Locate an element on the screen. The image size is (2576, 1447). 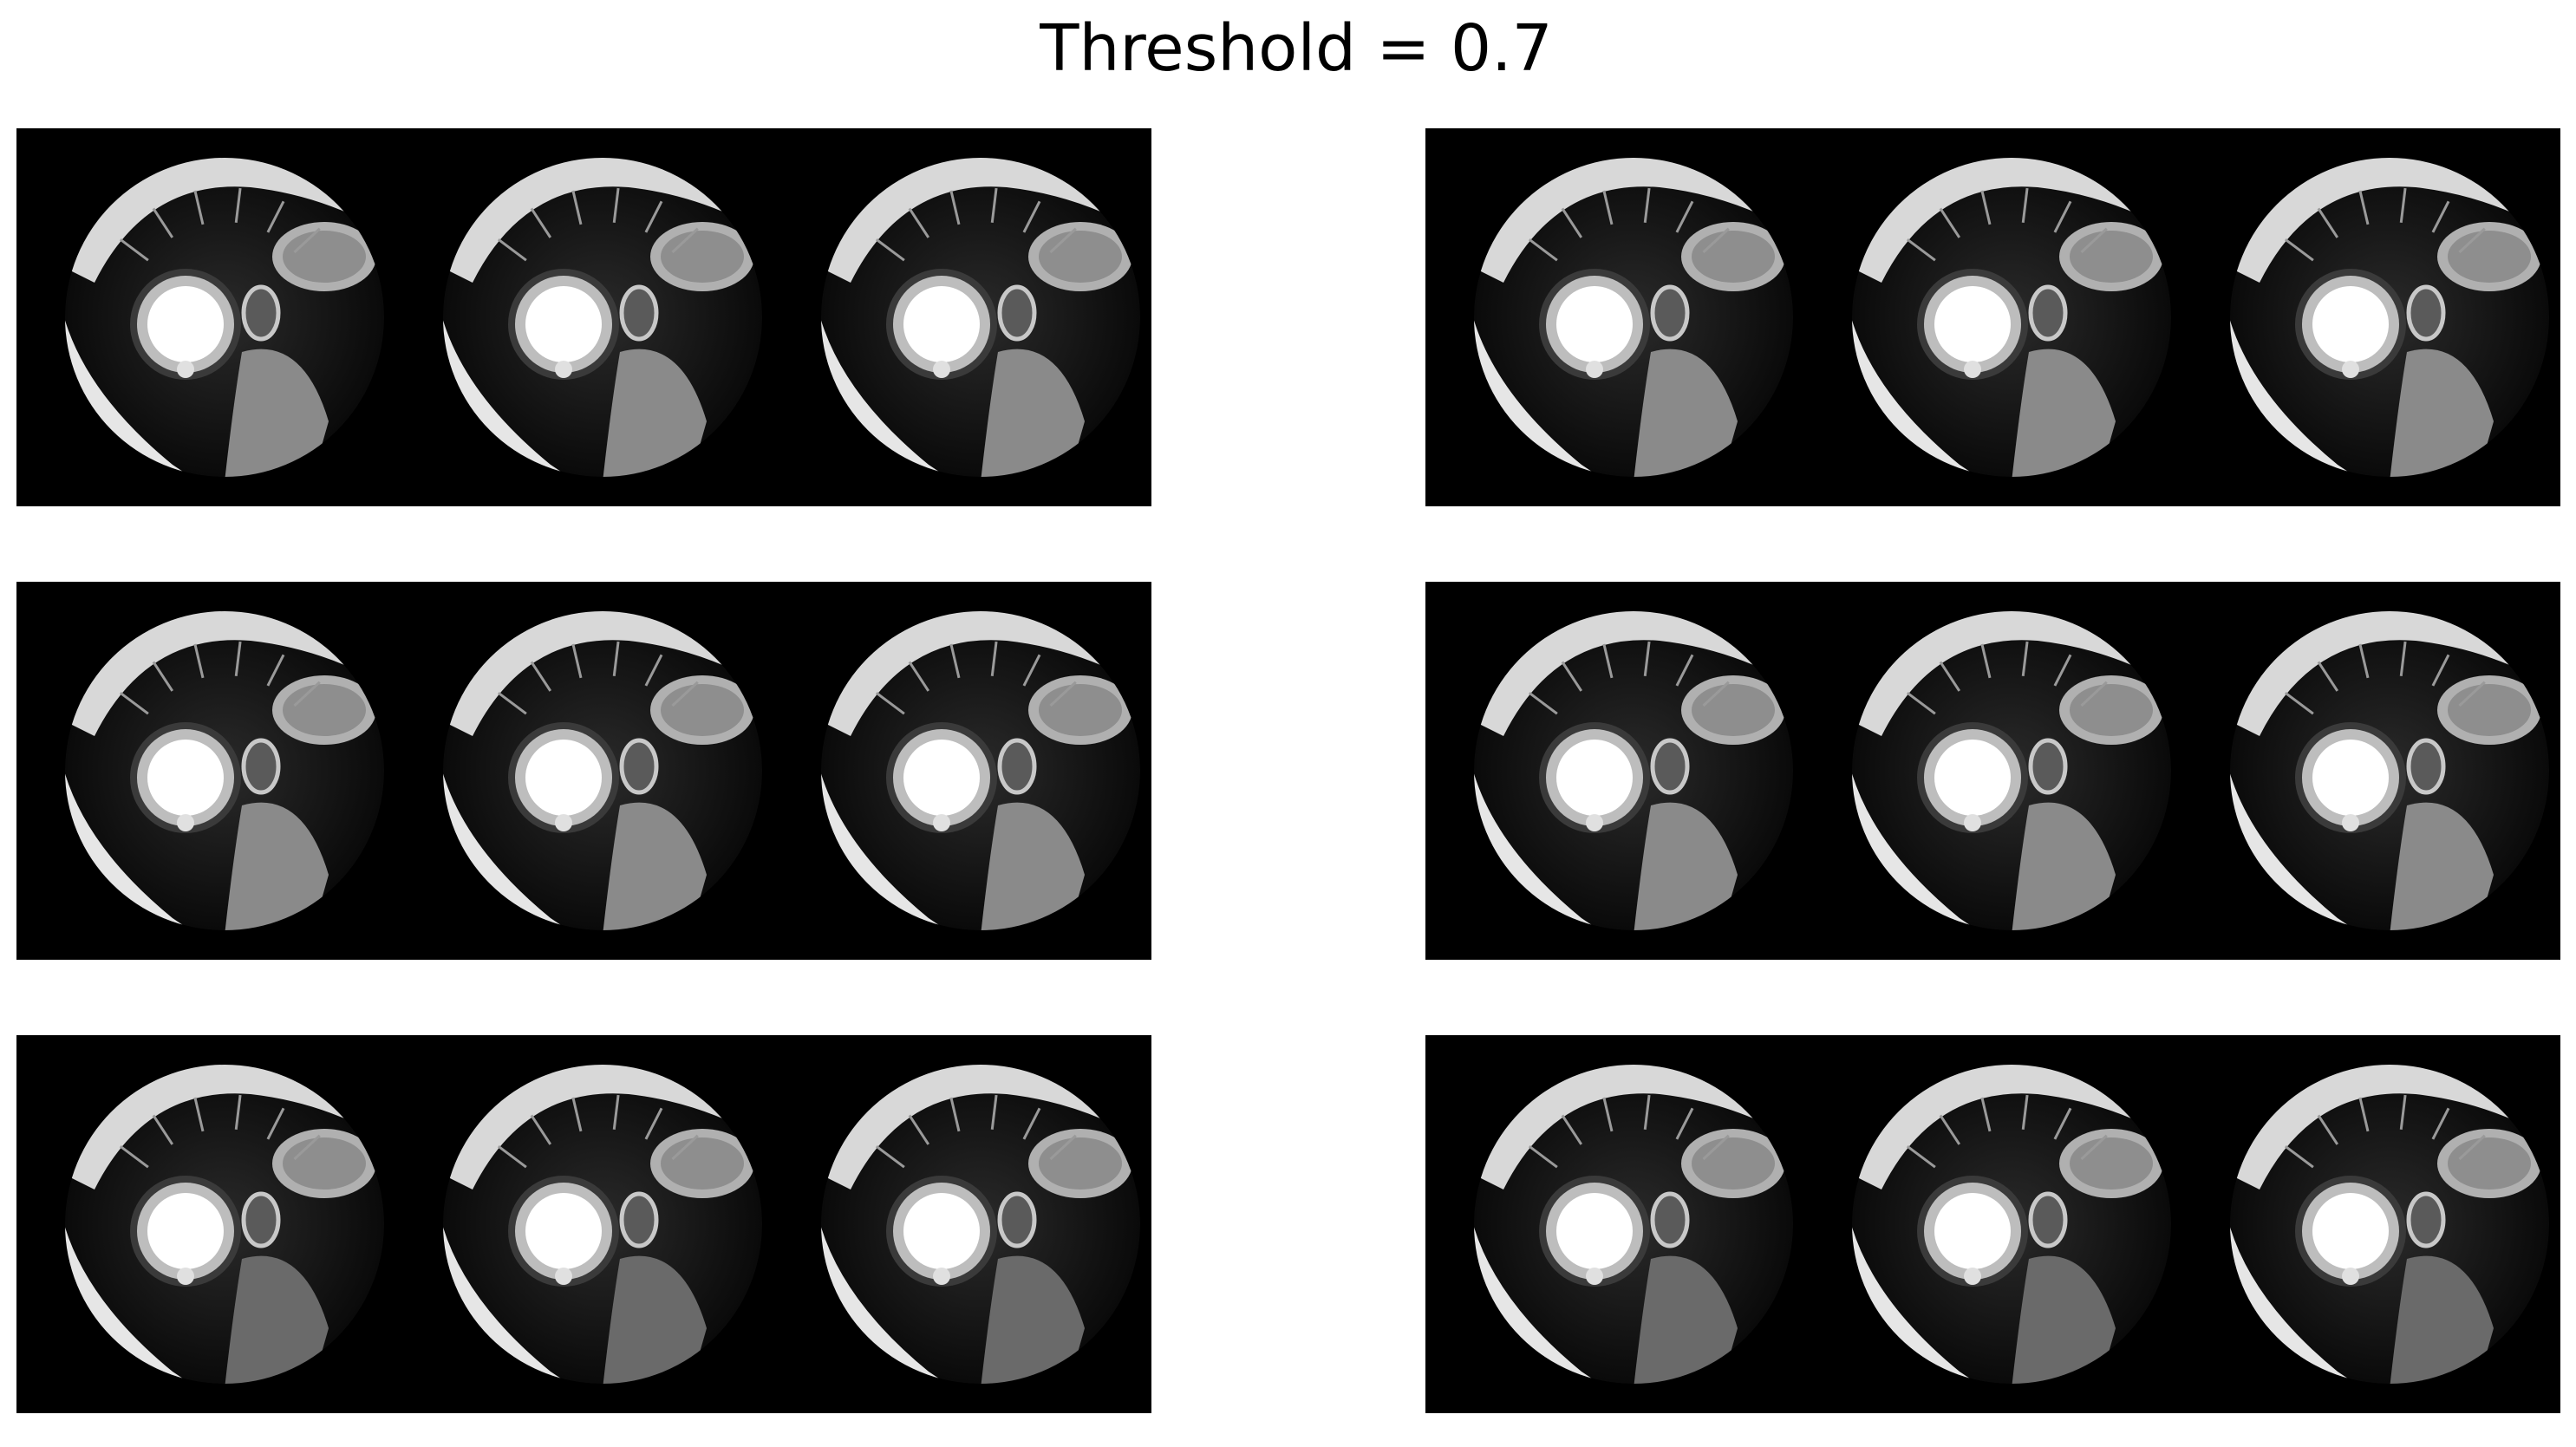
mri-panel-middle-left is located at coordinates (584, 771).